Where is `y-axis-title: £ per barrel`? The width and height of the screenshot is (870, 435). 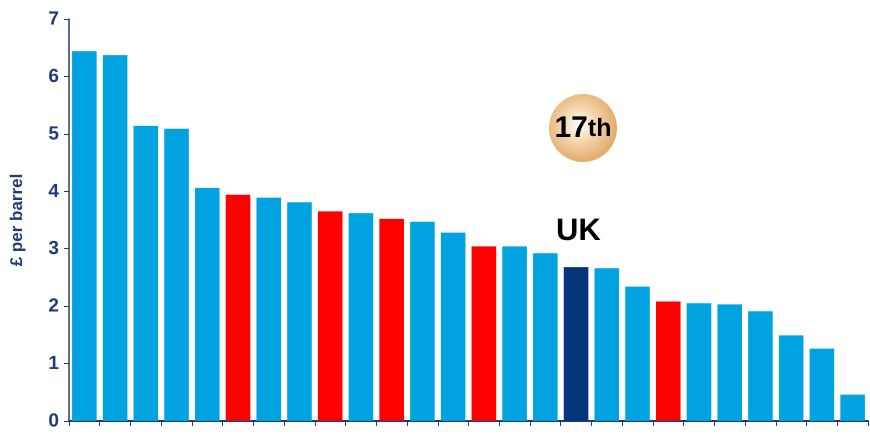
y-axis-title: £ per barrel is located at coordinates (16, 220).